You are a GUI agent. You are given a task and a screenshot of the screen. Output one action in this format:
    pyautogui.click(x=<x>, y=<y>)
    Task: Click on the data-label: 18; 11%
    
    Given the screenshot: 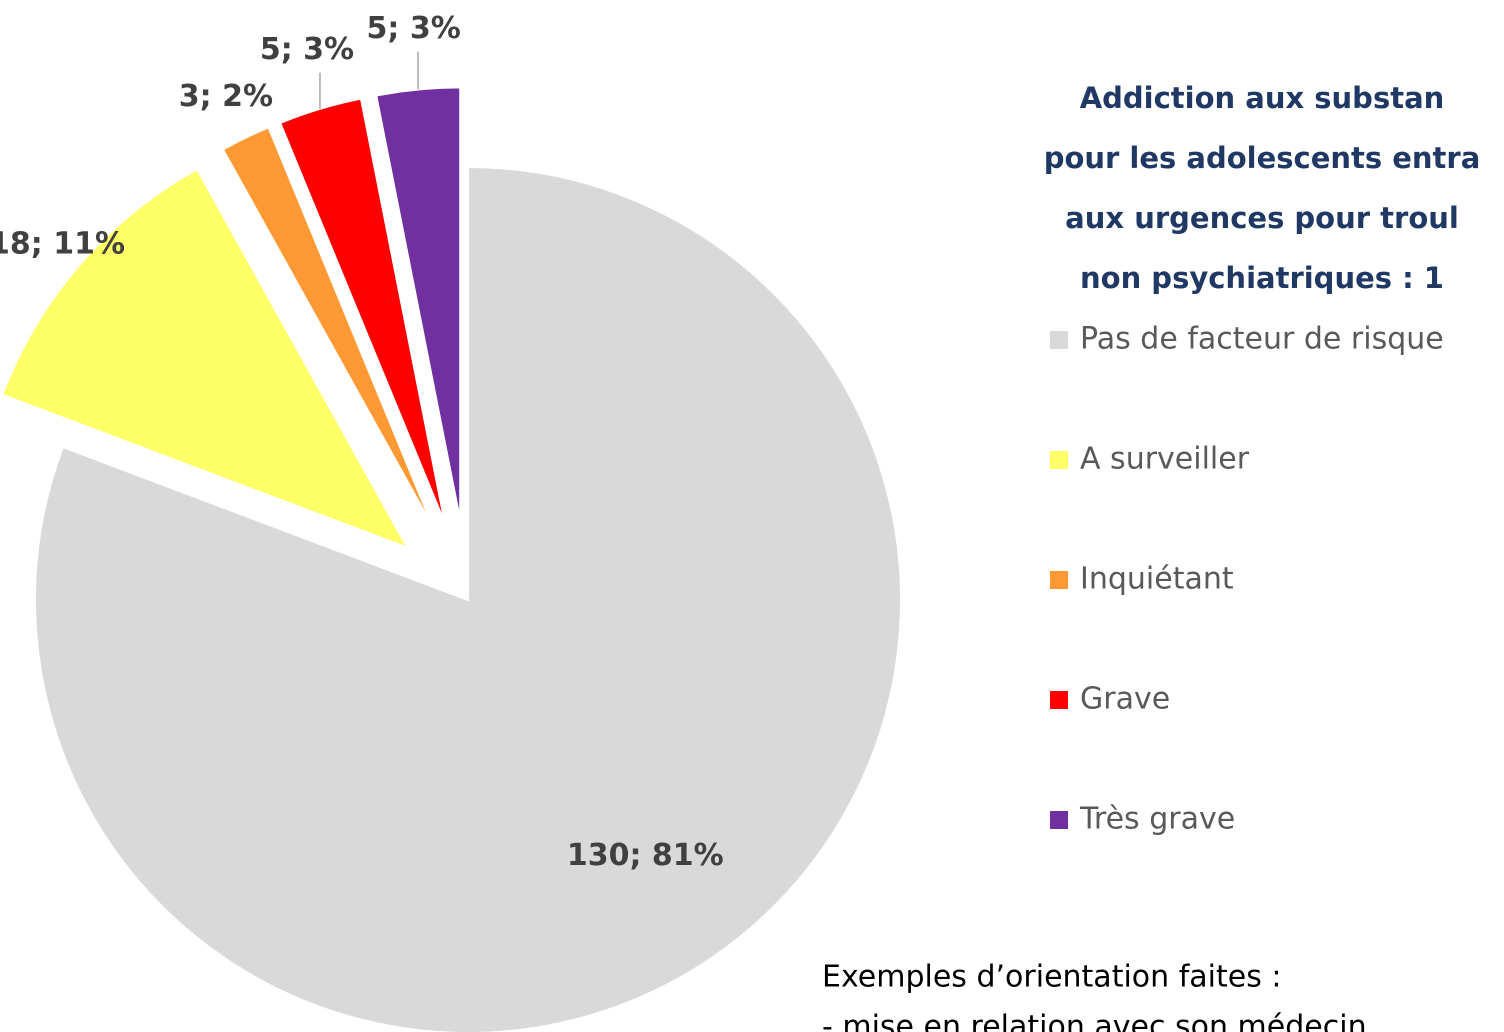 What is the action you would take?
    pyautogui.click(x=62, y=244)
    